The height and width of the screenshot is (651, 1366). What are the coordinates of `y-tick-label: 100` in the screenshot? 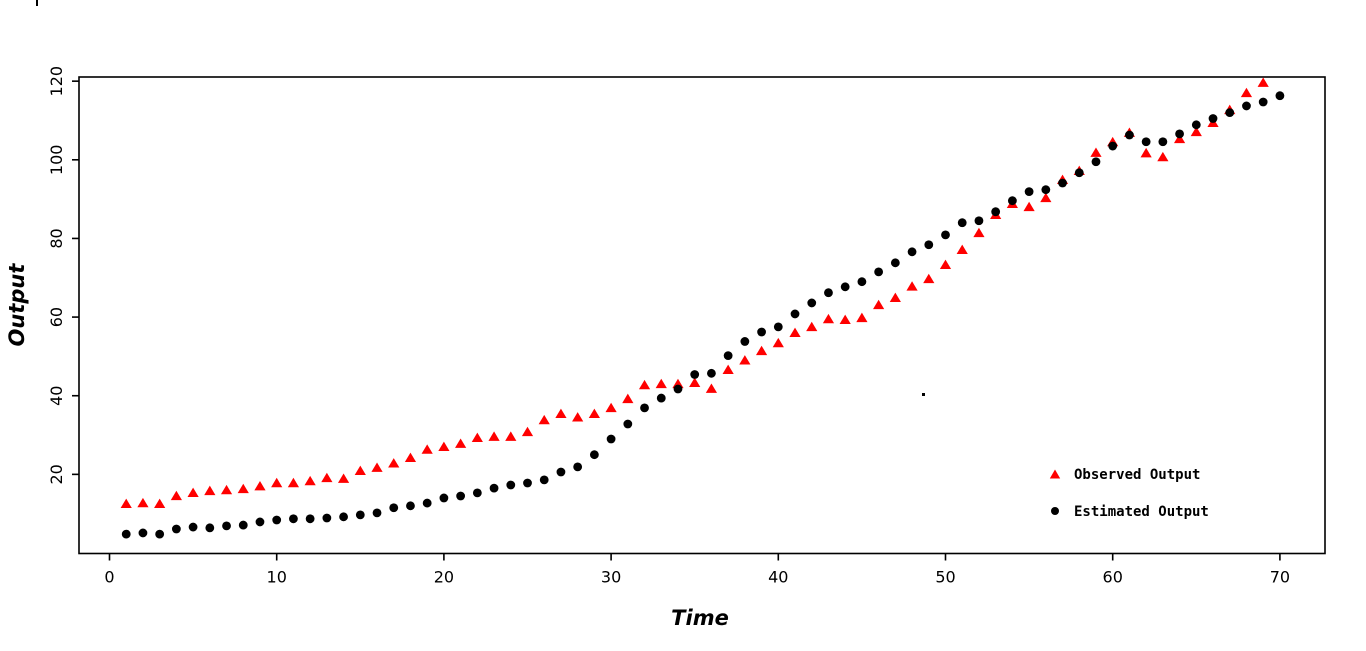 It's located at (56, 160).